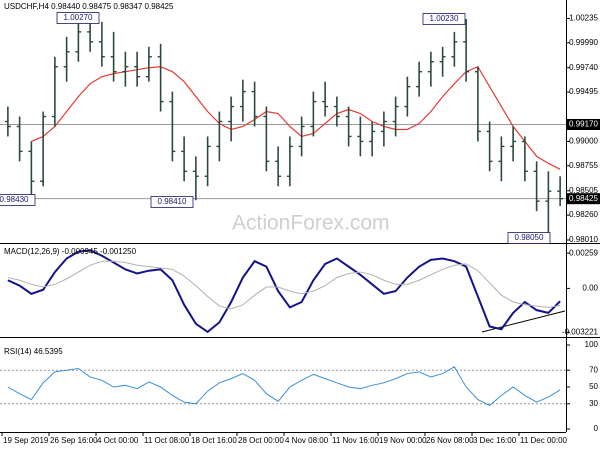 The height and width of the screenshot is (450, 600). I want to click on y-tick-label: 0.99740, so click(583, 67).